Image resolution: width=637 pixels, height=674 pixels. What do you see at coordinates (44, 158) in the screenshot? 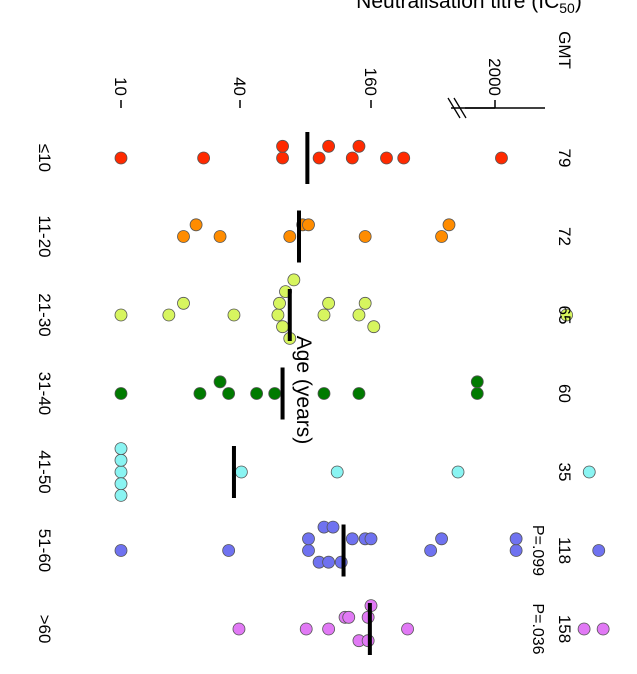
I see `x-tick-label: ≤10` at bounding box center [44, 158].